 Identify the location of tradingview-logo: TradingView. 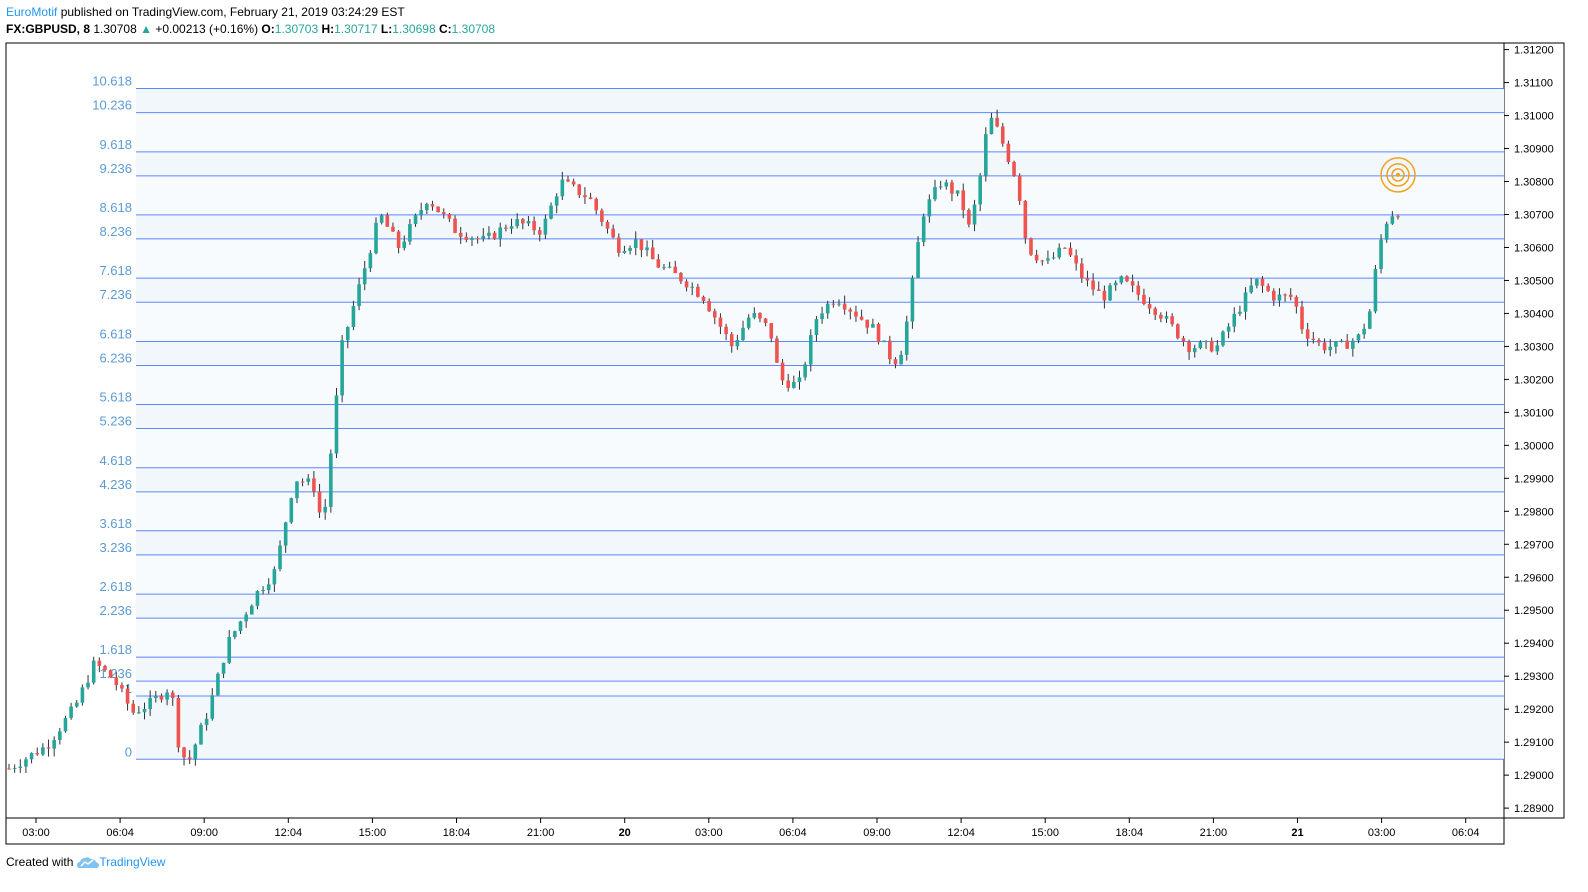
(121, 862).